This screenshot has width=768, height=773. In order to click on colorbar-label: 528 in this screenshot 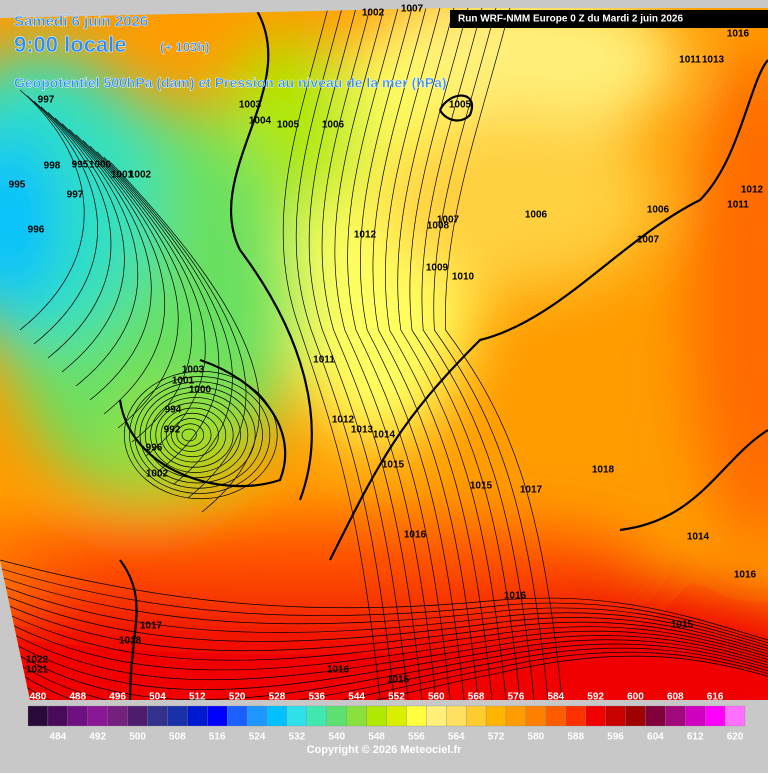, I will do `click(277, 697)`.